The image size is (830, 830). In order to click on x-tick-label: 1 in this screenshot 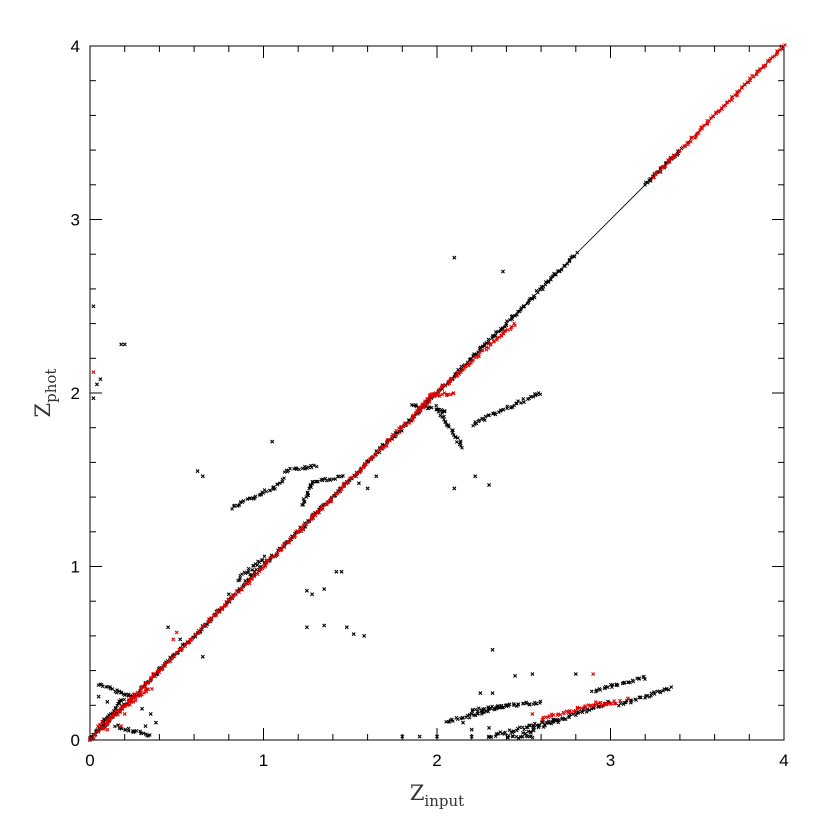, I will do `click(263, 760)`.